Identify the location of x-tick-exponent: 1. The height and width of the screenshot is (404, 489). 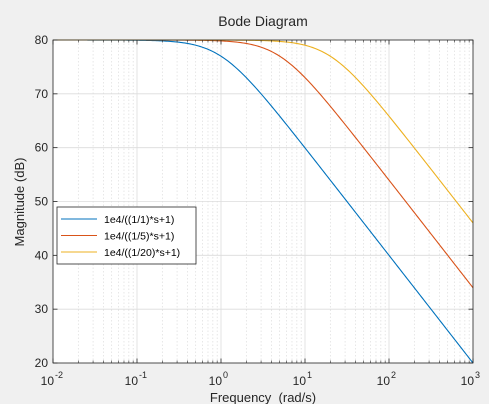
(309, 375).